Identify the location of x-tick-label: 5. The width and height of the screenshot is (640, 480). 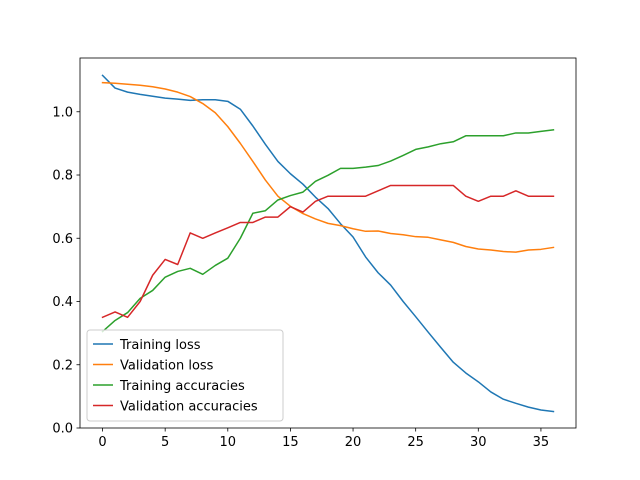
(165, 442).